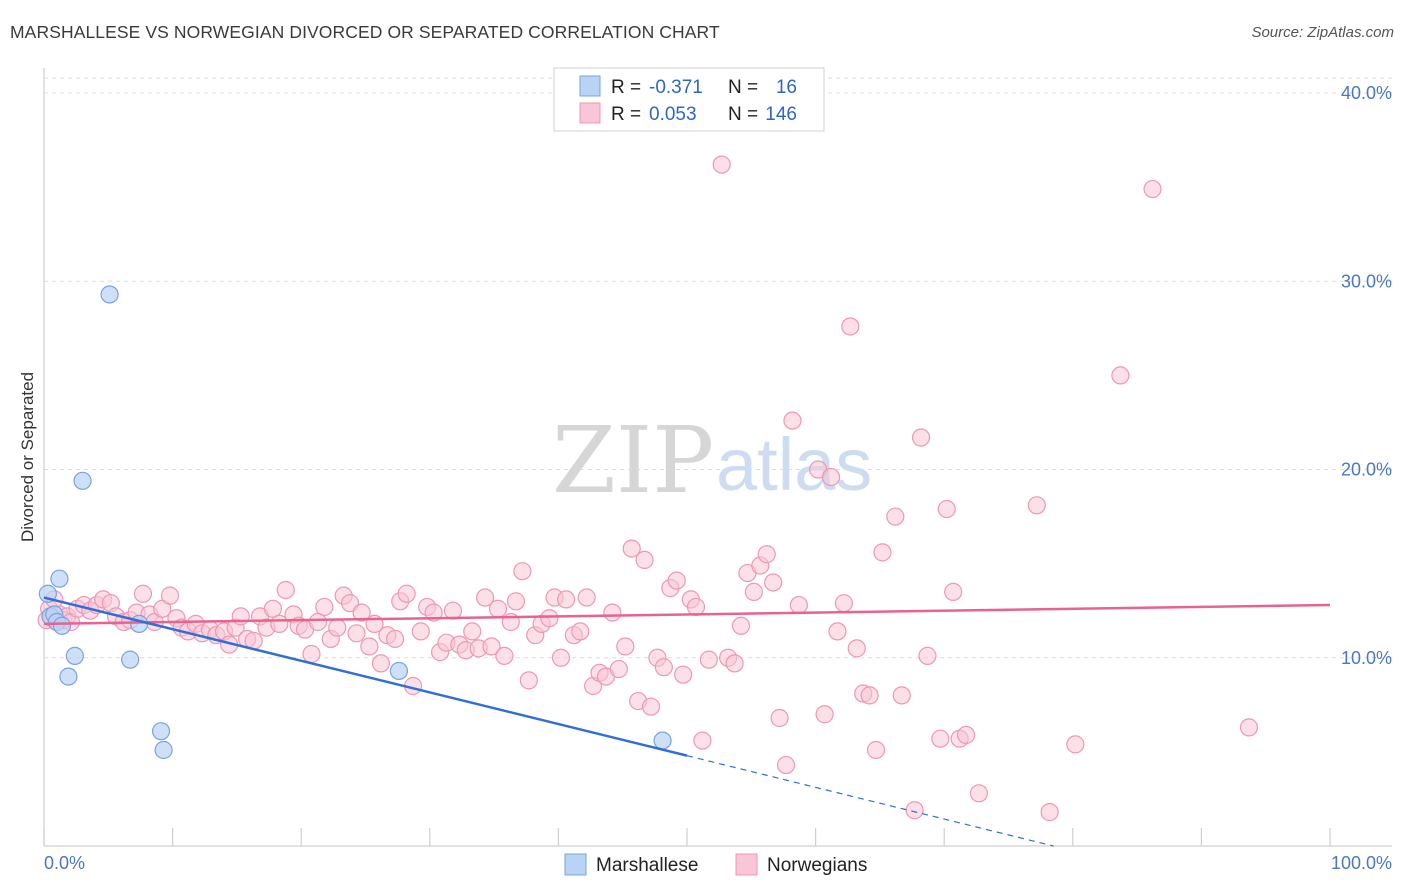 This screenshot has height=892, width=1406. Describe the element at coordinates (590, 86) in the screenshot. I see `legend-swatch-marshallese` at that location.